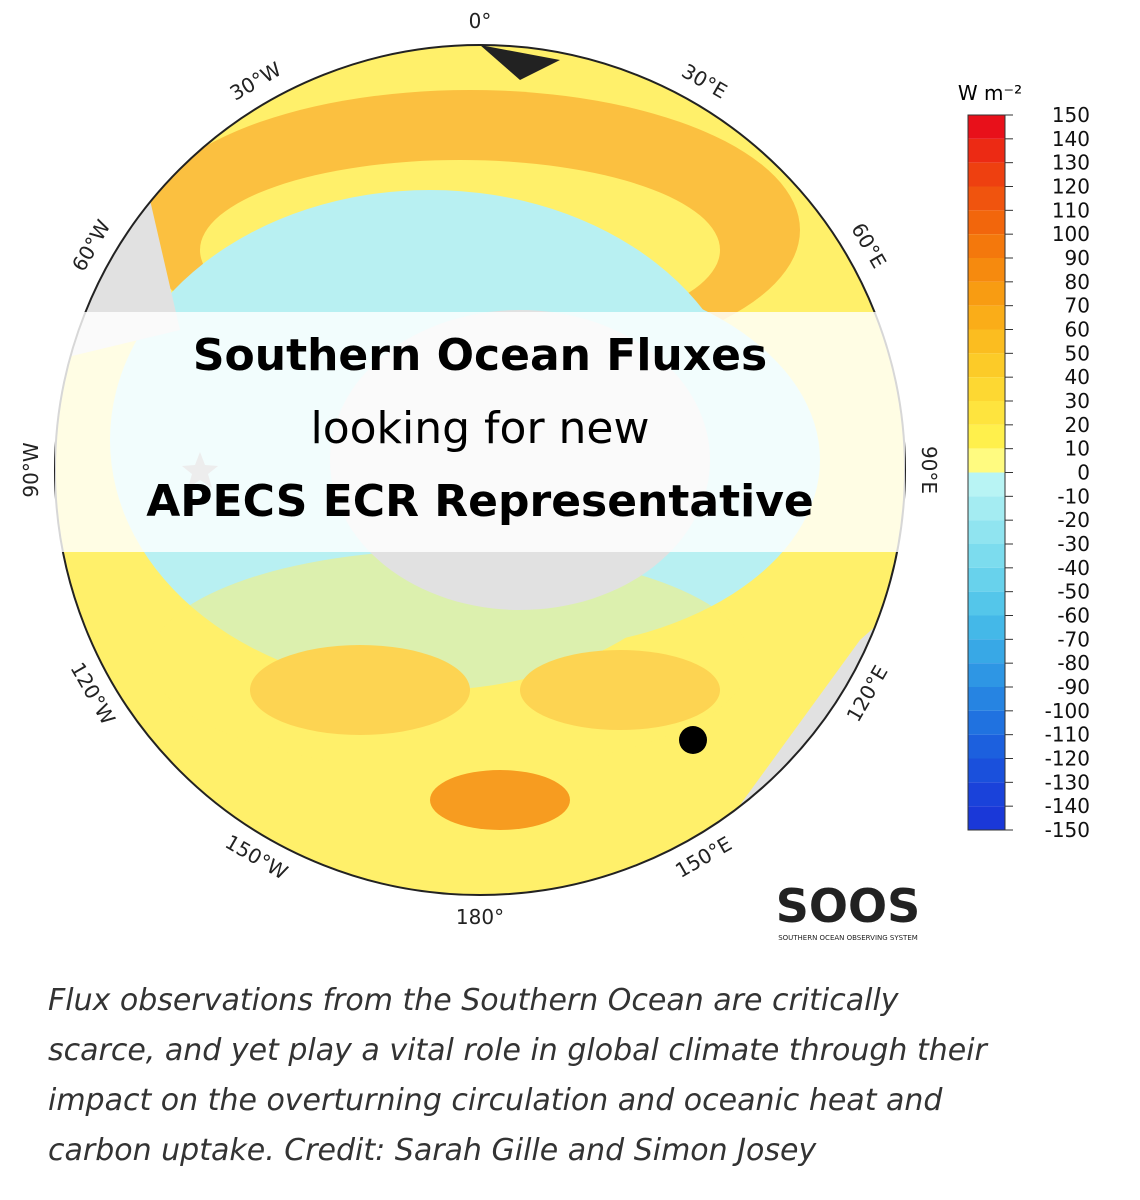 The image size is (1140, 1200). I want to click on tick-label: 20, so click(1077, 425).